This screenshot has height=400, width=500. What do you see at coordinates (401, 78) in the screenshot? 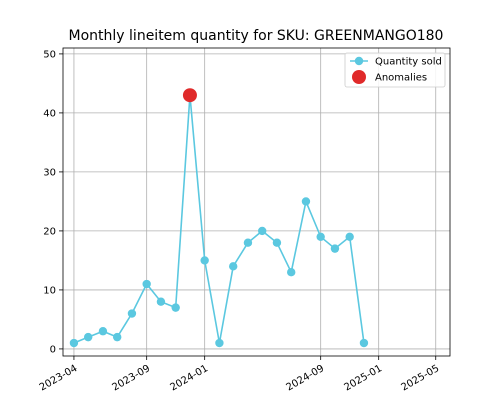
I see `legend-label-anomalies: Anomalies` at bounding box center [401, 78].